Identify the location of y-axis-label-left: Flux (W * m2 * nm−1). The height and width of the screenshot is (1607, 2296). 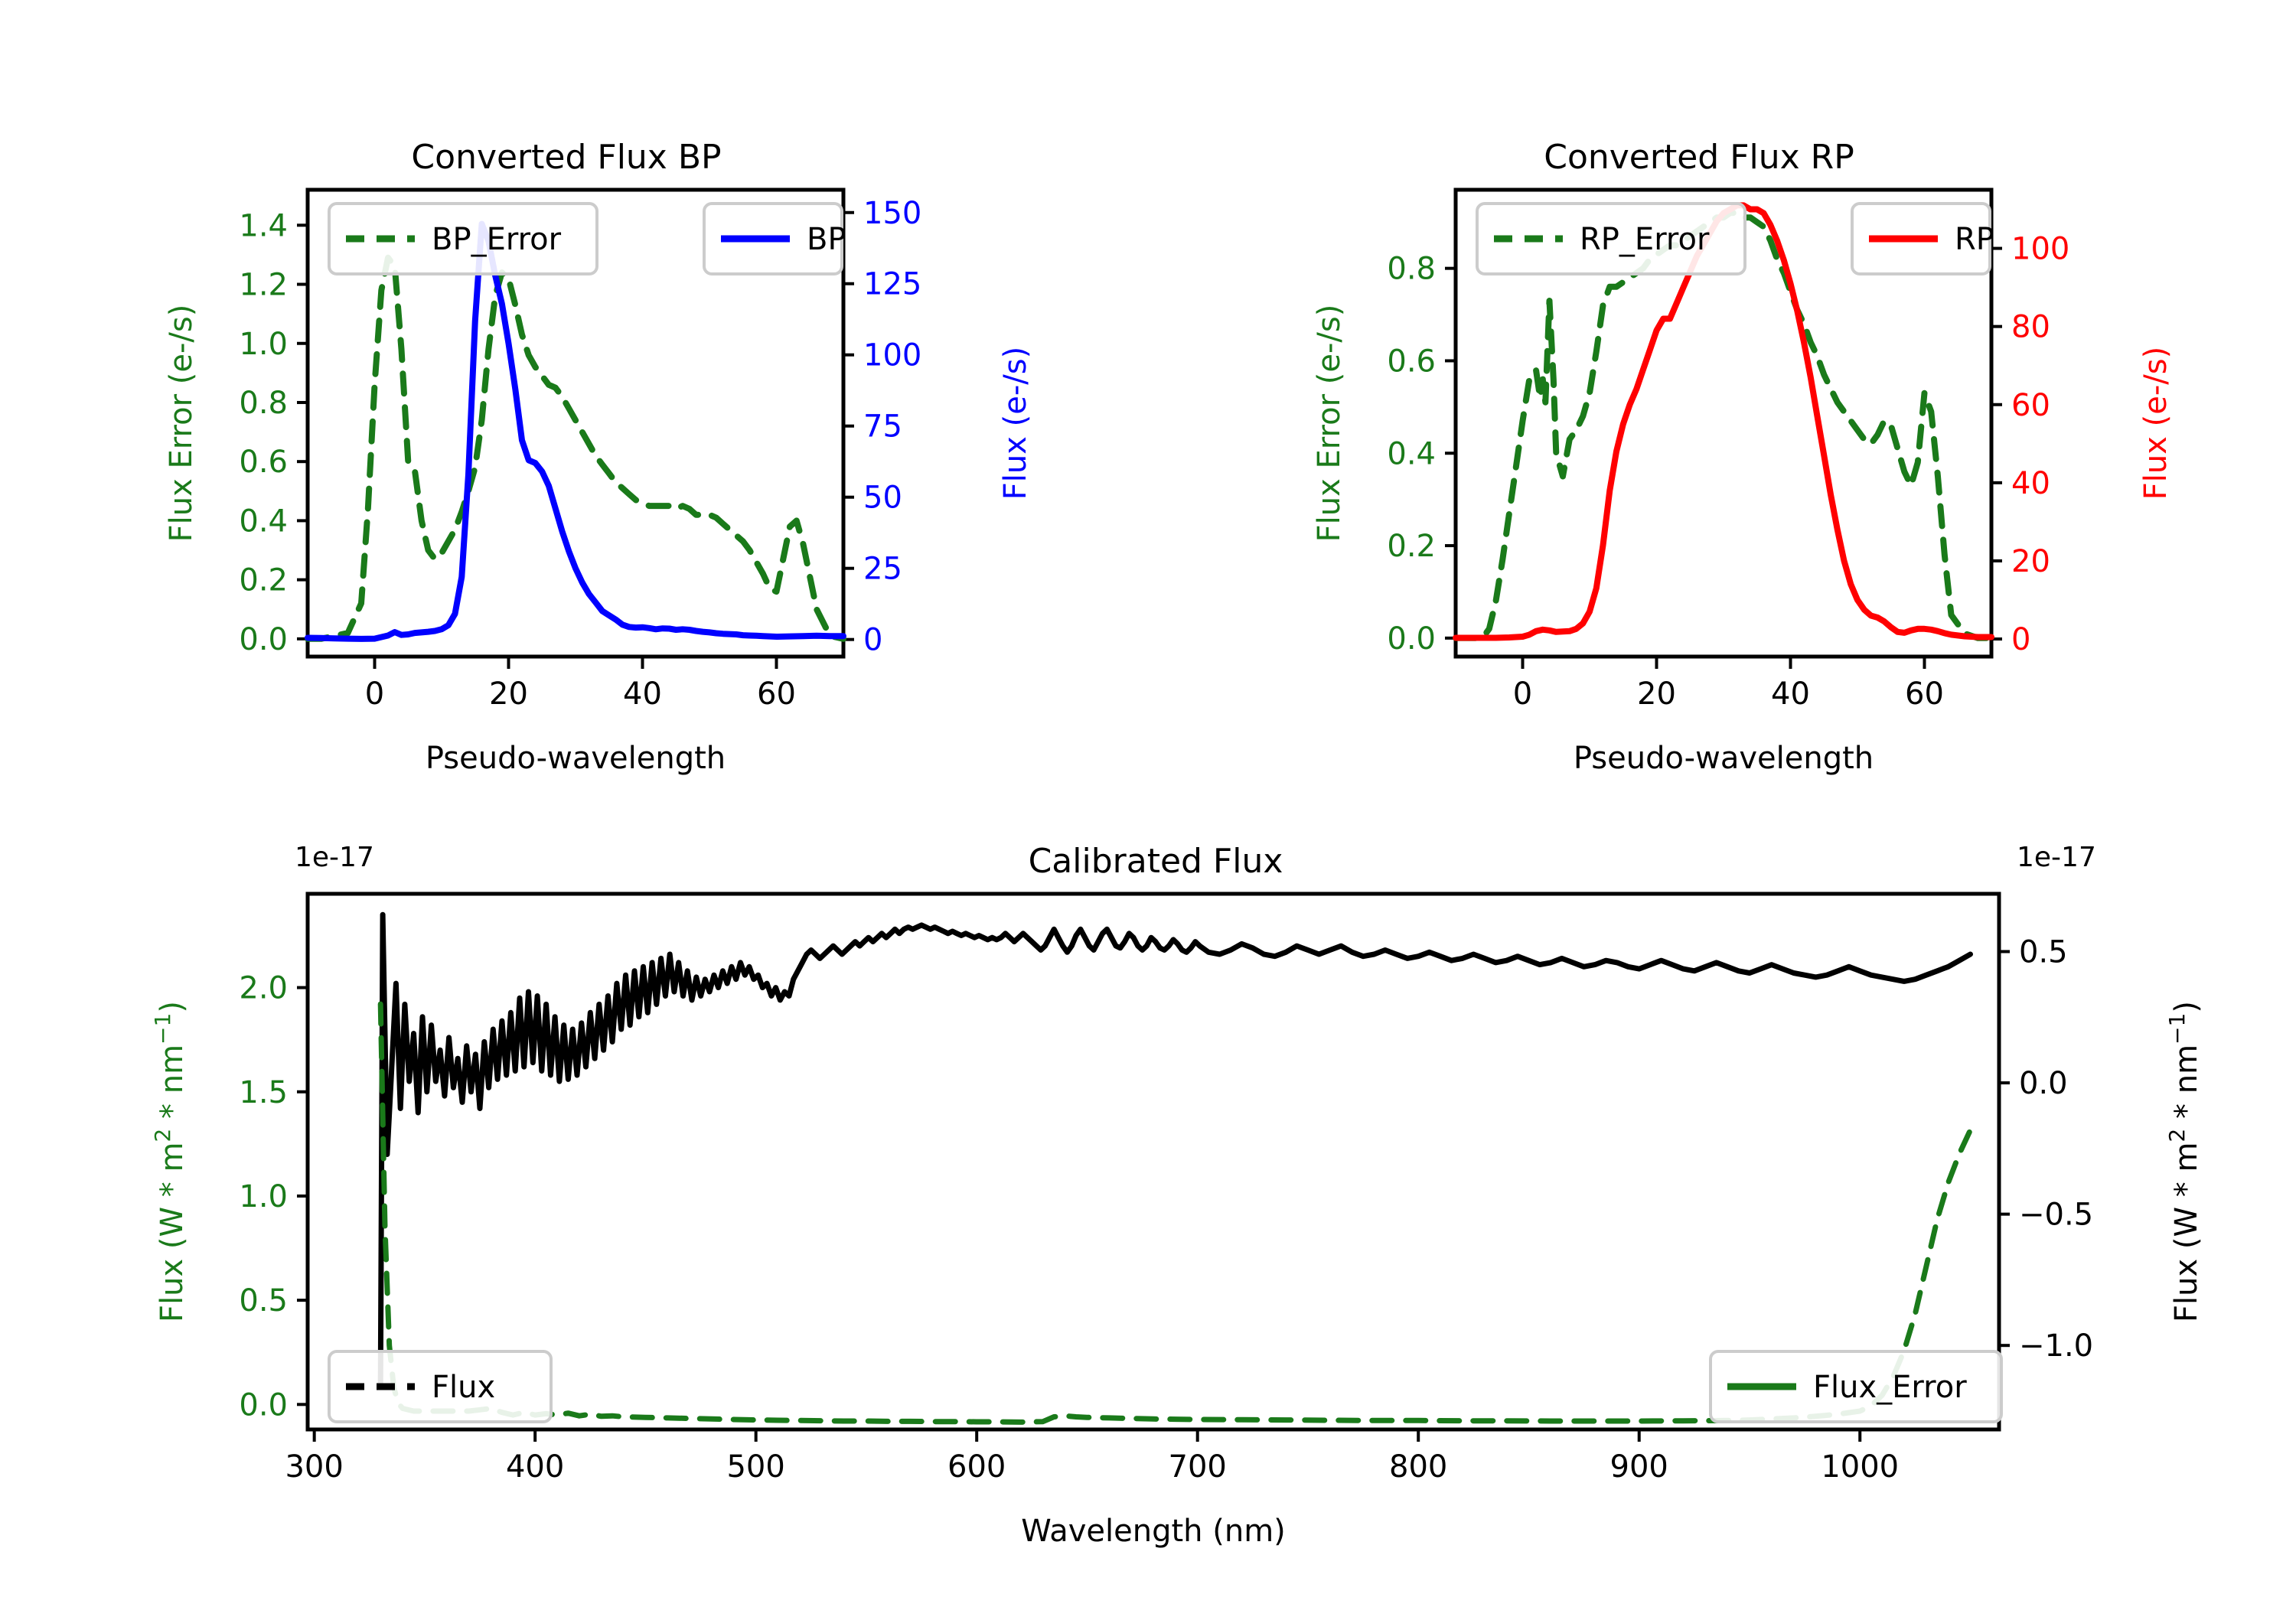
(170, 1161).